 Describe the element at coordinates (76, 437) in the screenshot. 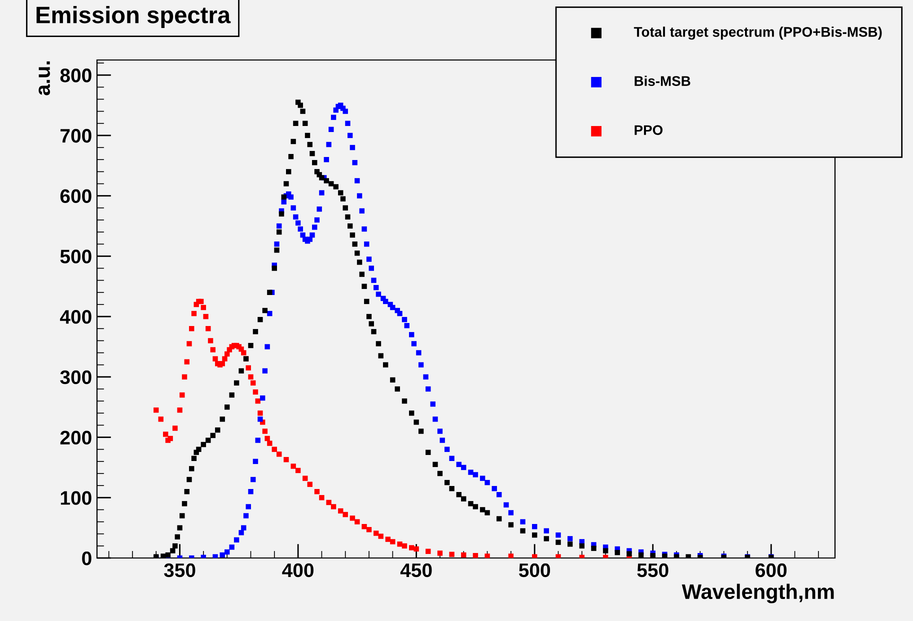

I see `y-tick-label: 200` at that location.